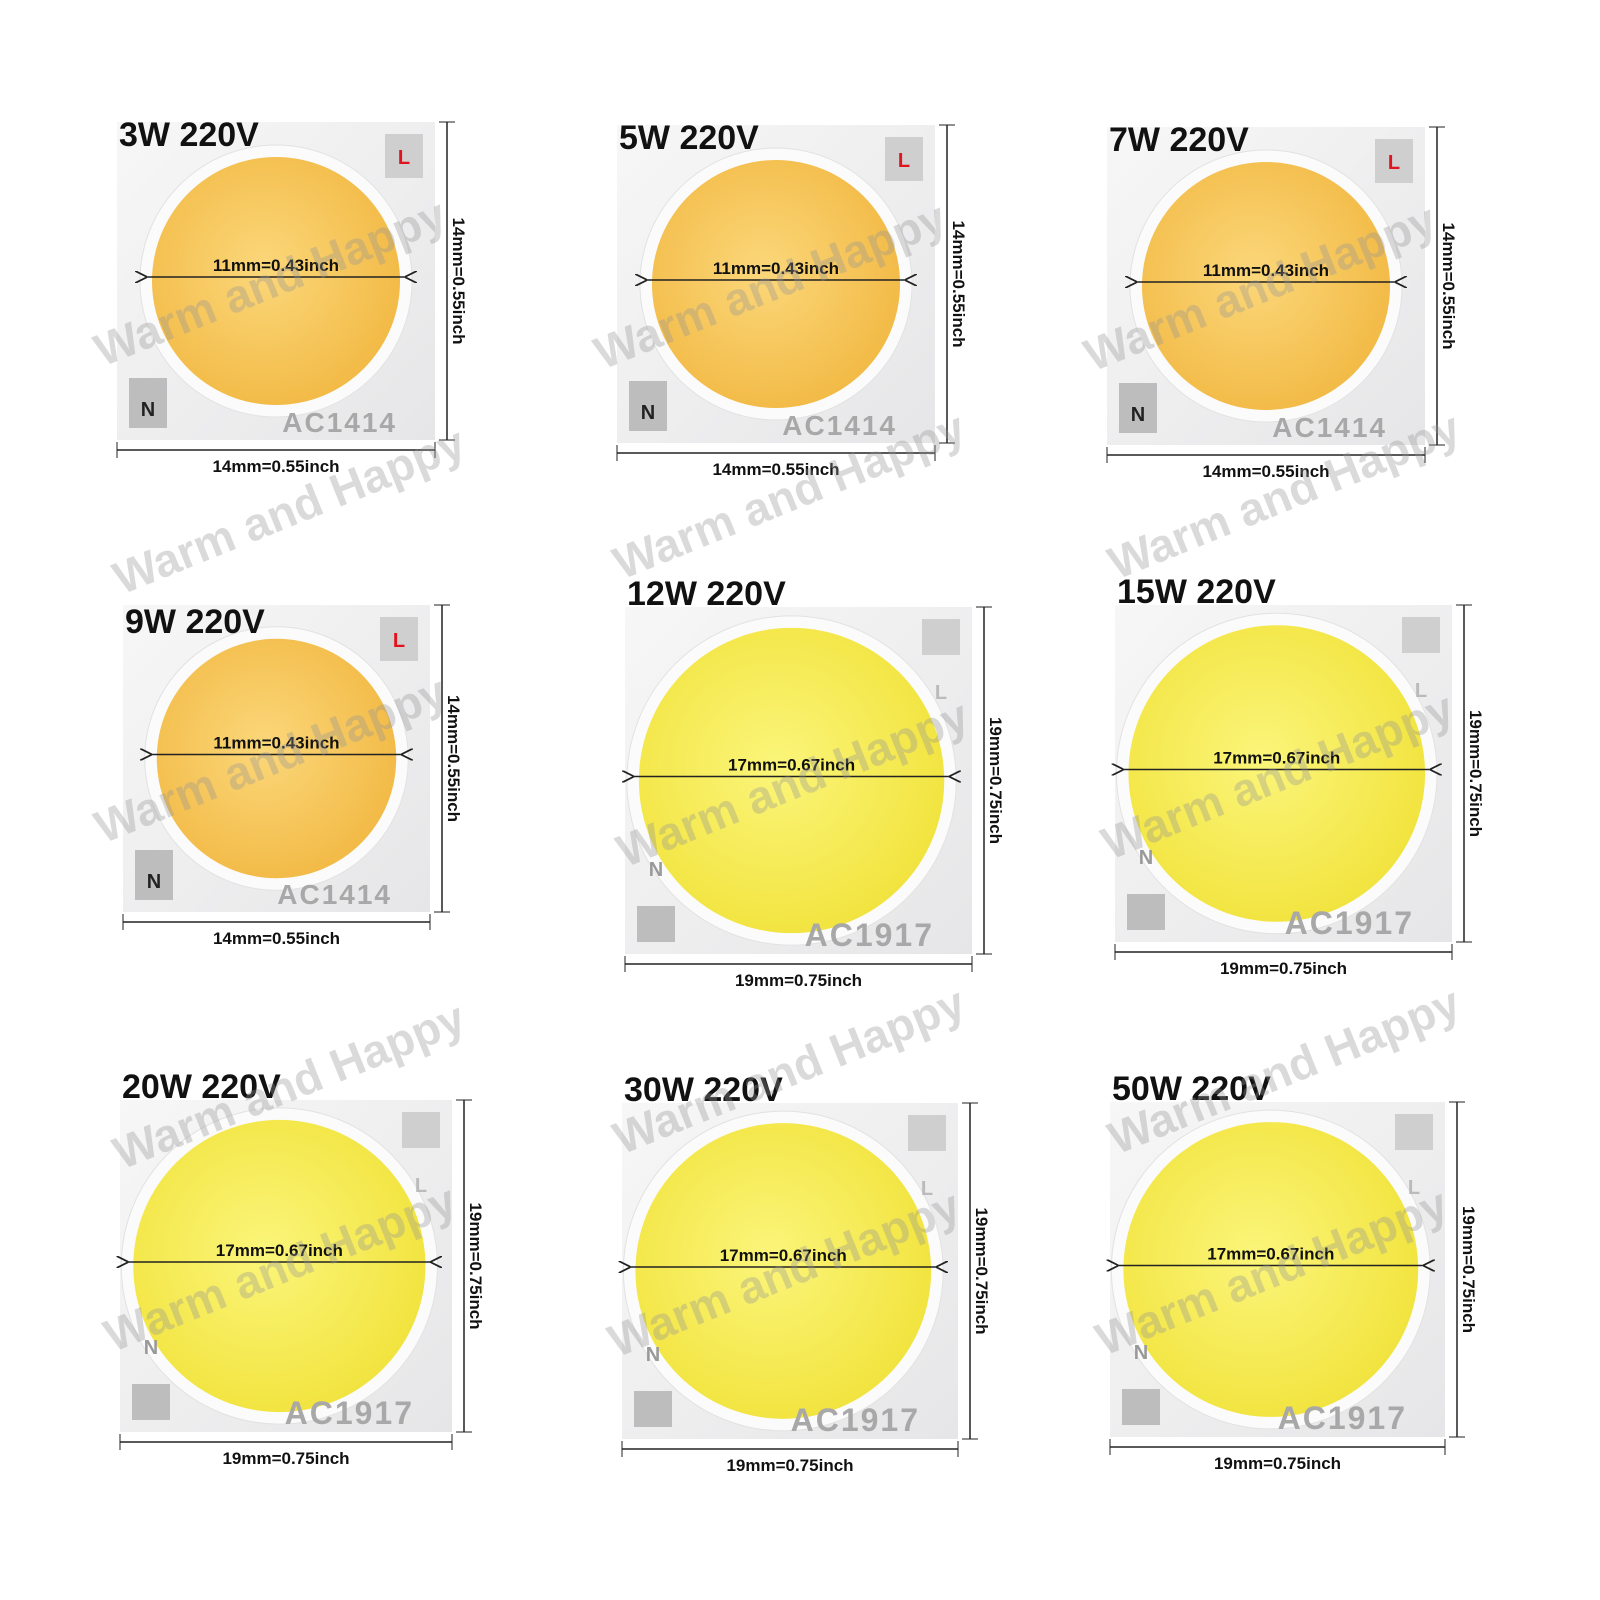 The image size is (1600, 1600). What do you see at coordinates (1196, 592) in the screenshot?
I see `title: 15W 220V` at bounding box center [1196, 592].